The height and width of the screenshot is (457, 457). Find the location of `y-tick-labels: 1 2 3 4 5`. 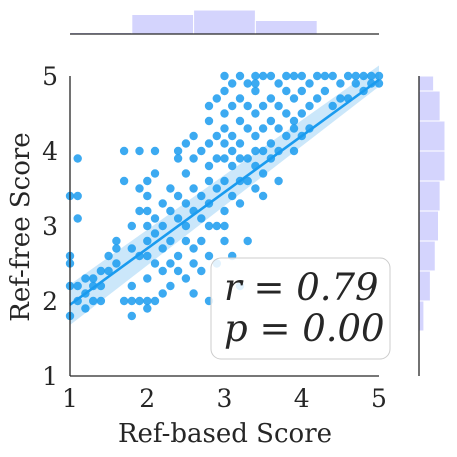

y-tick-labels: 1 2 3 4 5 is located at coordinates (50, 226).